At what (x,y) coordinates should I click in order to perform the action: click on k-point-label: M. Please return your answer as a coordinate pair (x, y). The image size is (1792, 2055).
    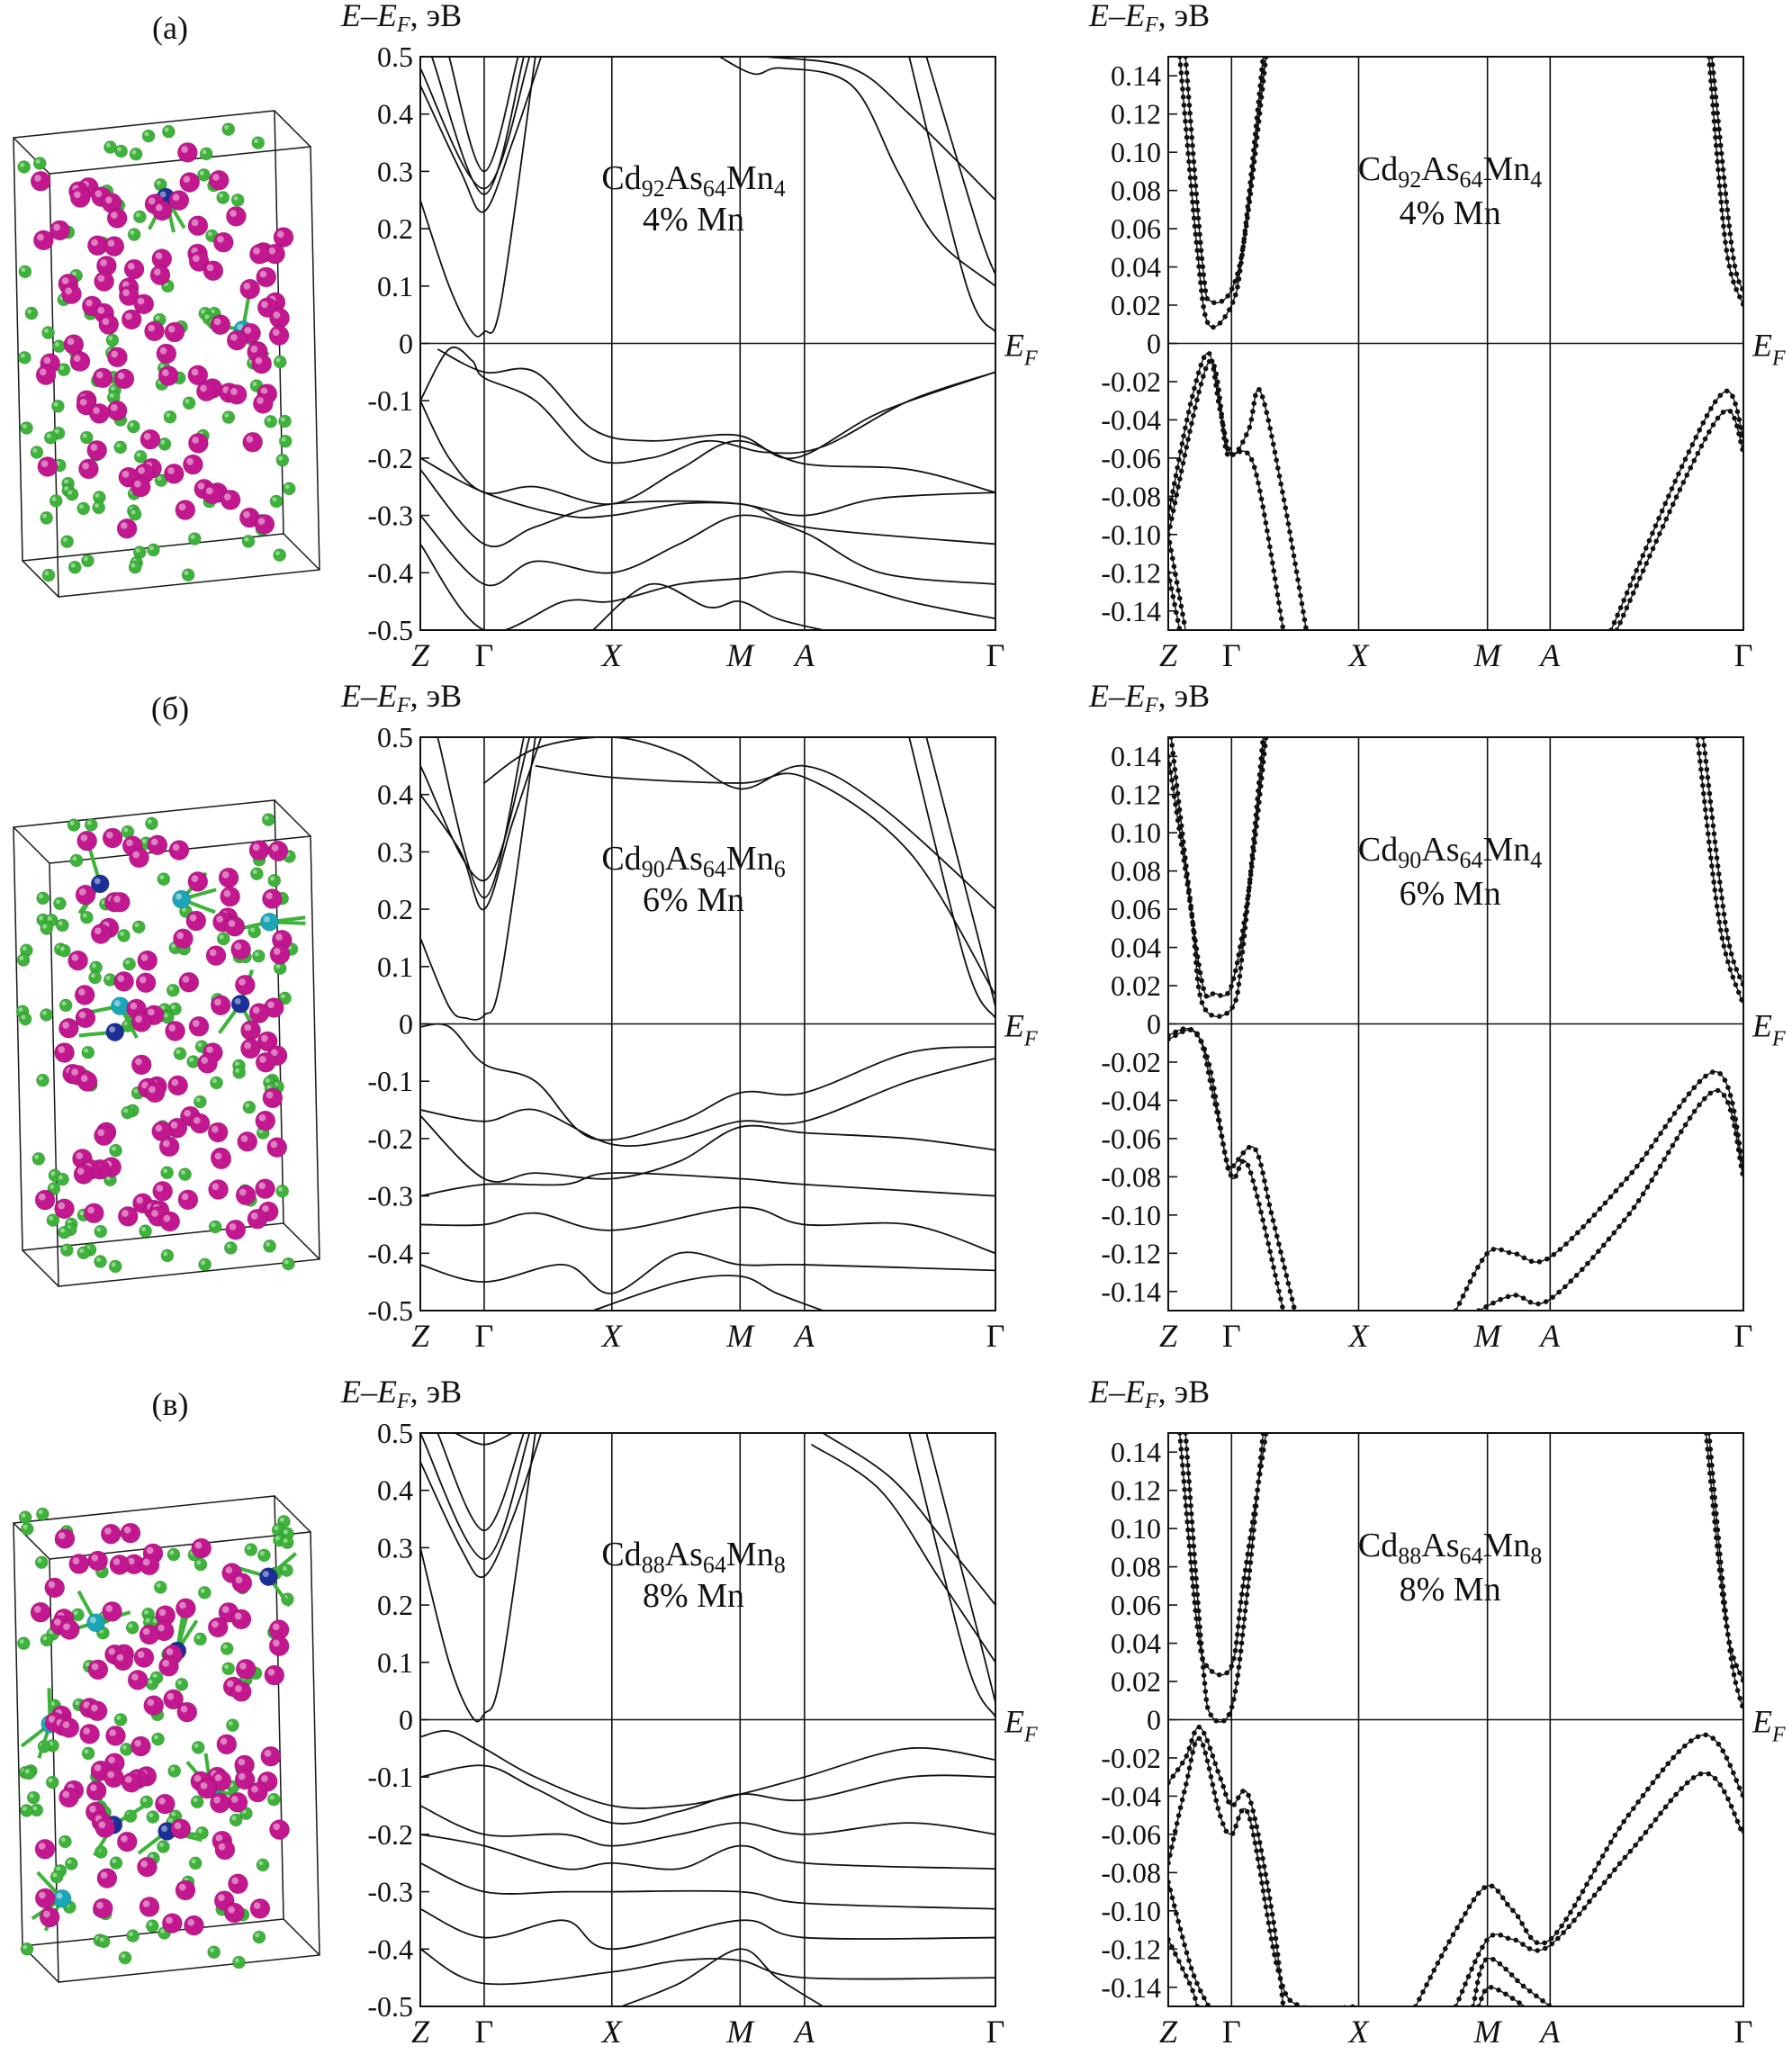
    Looking at the image, I should click on (740, 1336).